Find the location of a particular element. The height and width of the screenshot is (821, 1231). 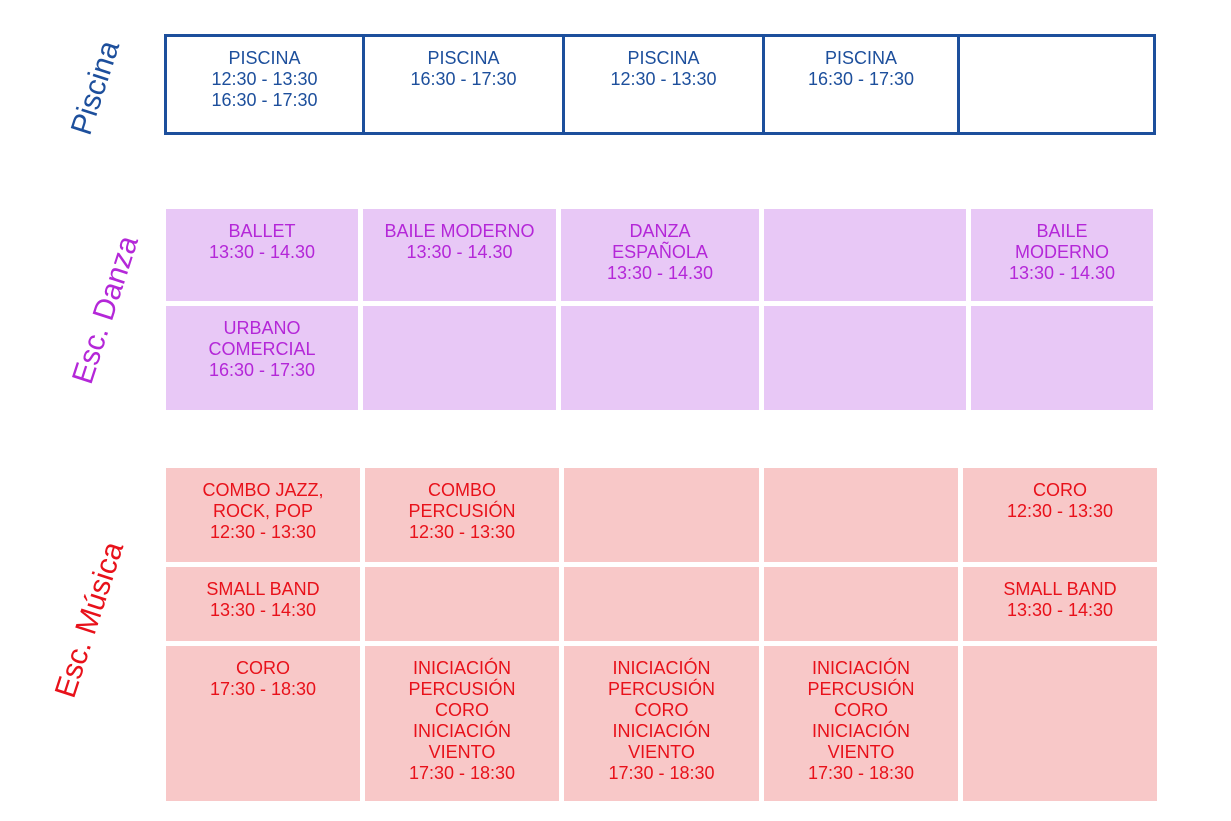

cell-line: MODERNO is located at coordinates (1062, 252).